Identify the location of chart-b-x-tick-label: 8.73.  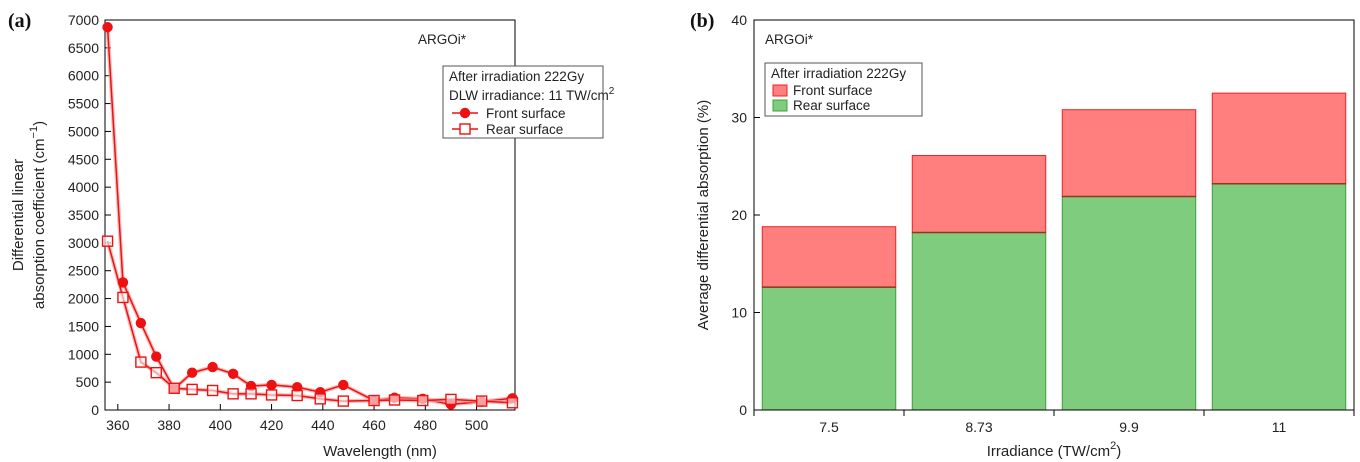
(978, 427).